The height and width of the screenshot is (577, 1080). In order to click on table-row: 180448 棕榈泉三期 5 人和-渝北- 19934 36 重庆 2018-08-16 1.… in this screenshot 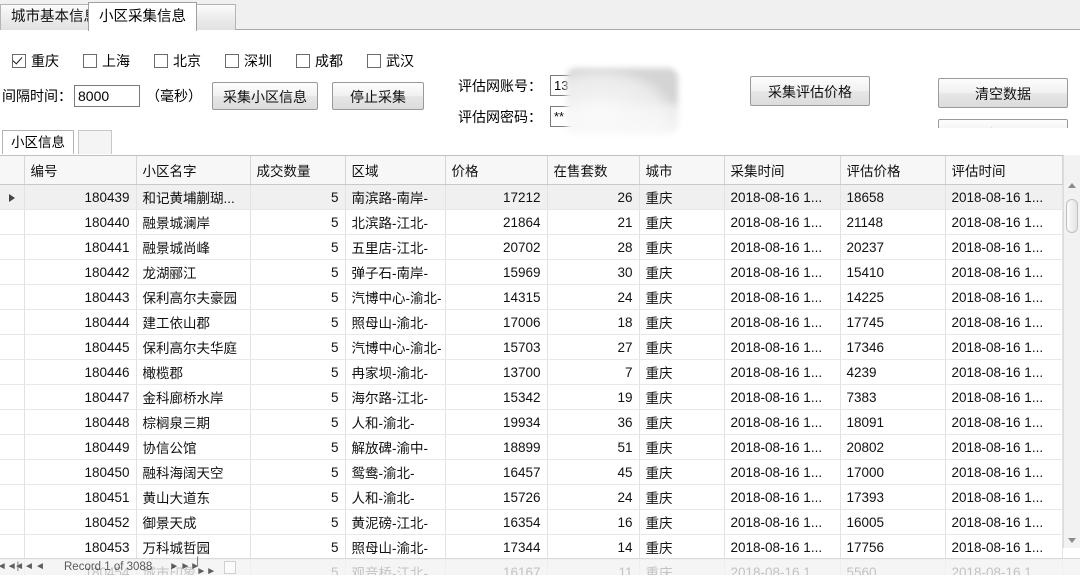, I will do `click(531, 422)`.